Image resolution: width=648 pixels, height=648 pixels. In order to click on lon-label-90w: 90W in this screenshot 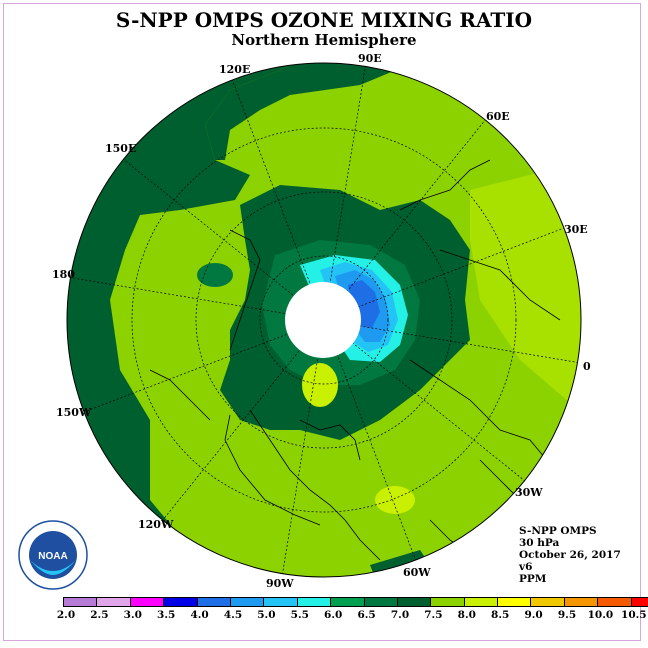, I will do `click(280, 583)`.